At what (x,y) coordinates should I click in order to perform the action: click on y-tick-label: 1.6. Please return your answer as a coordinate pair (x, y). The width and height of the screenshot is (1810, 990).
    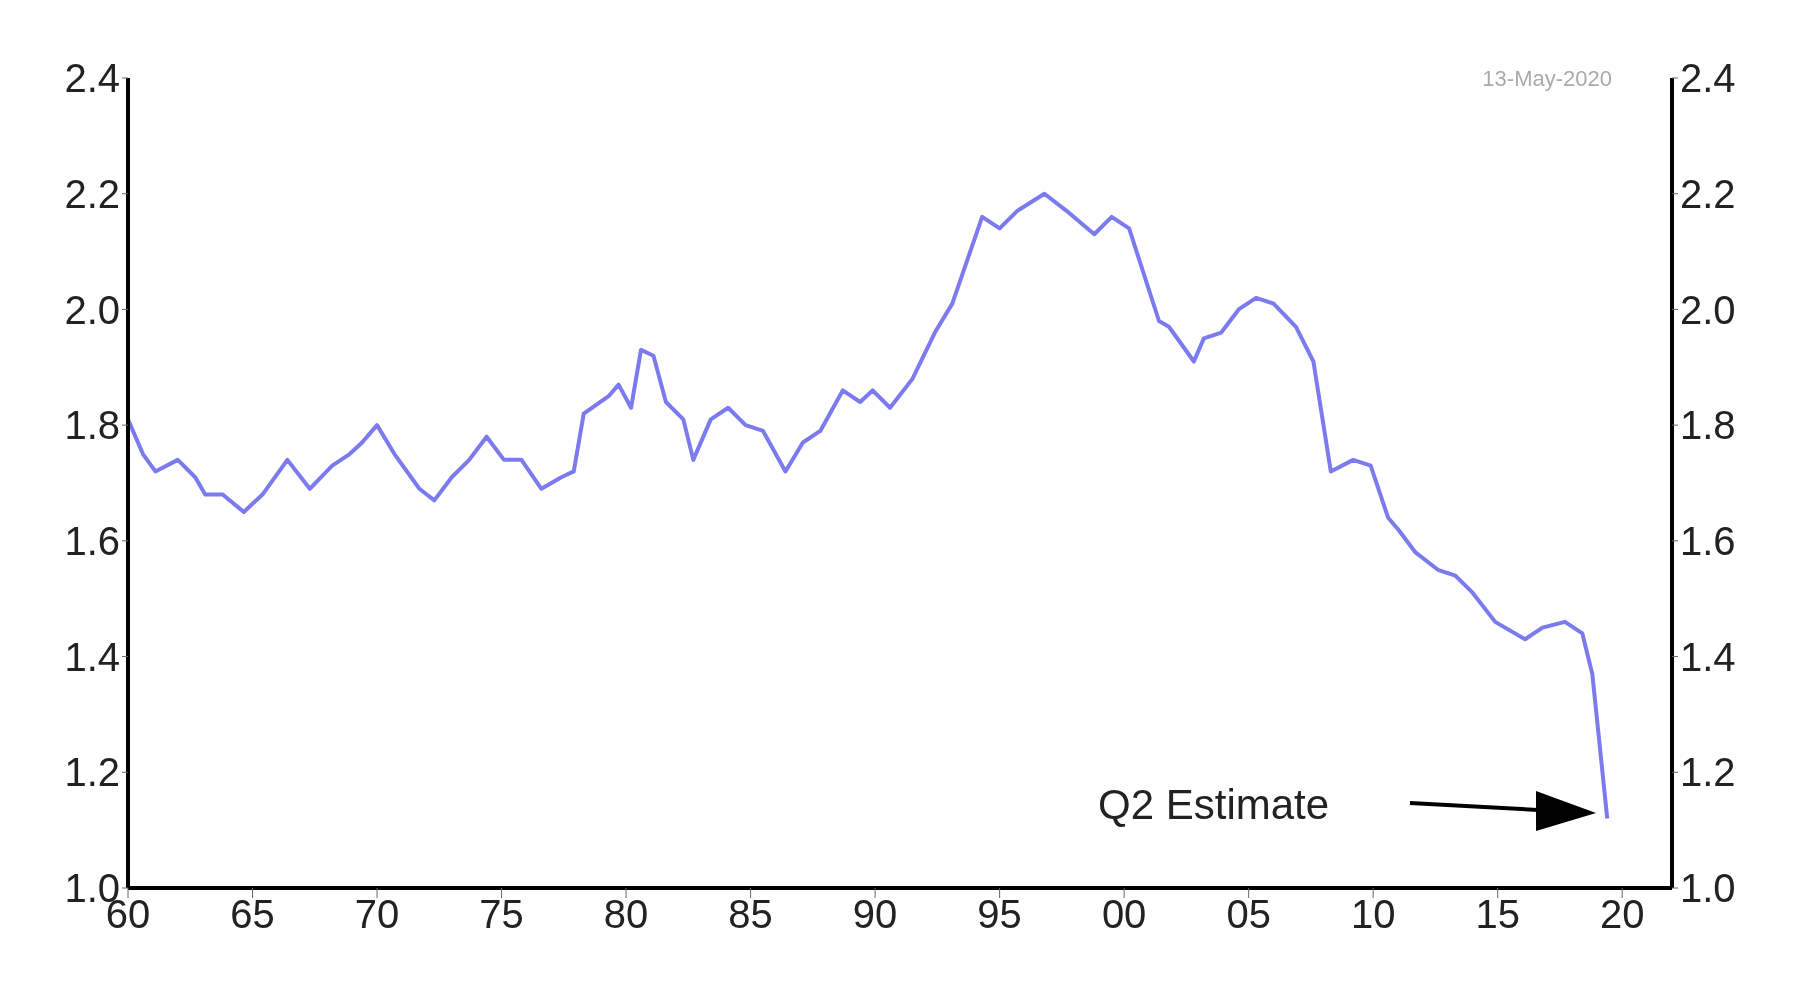
    Looking at the image, I should click on (92, 541).